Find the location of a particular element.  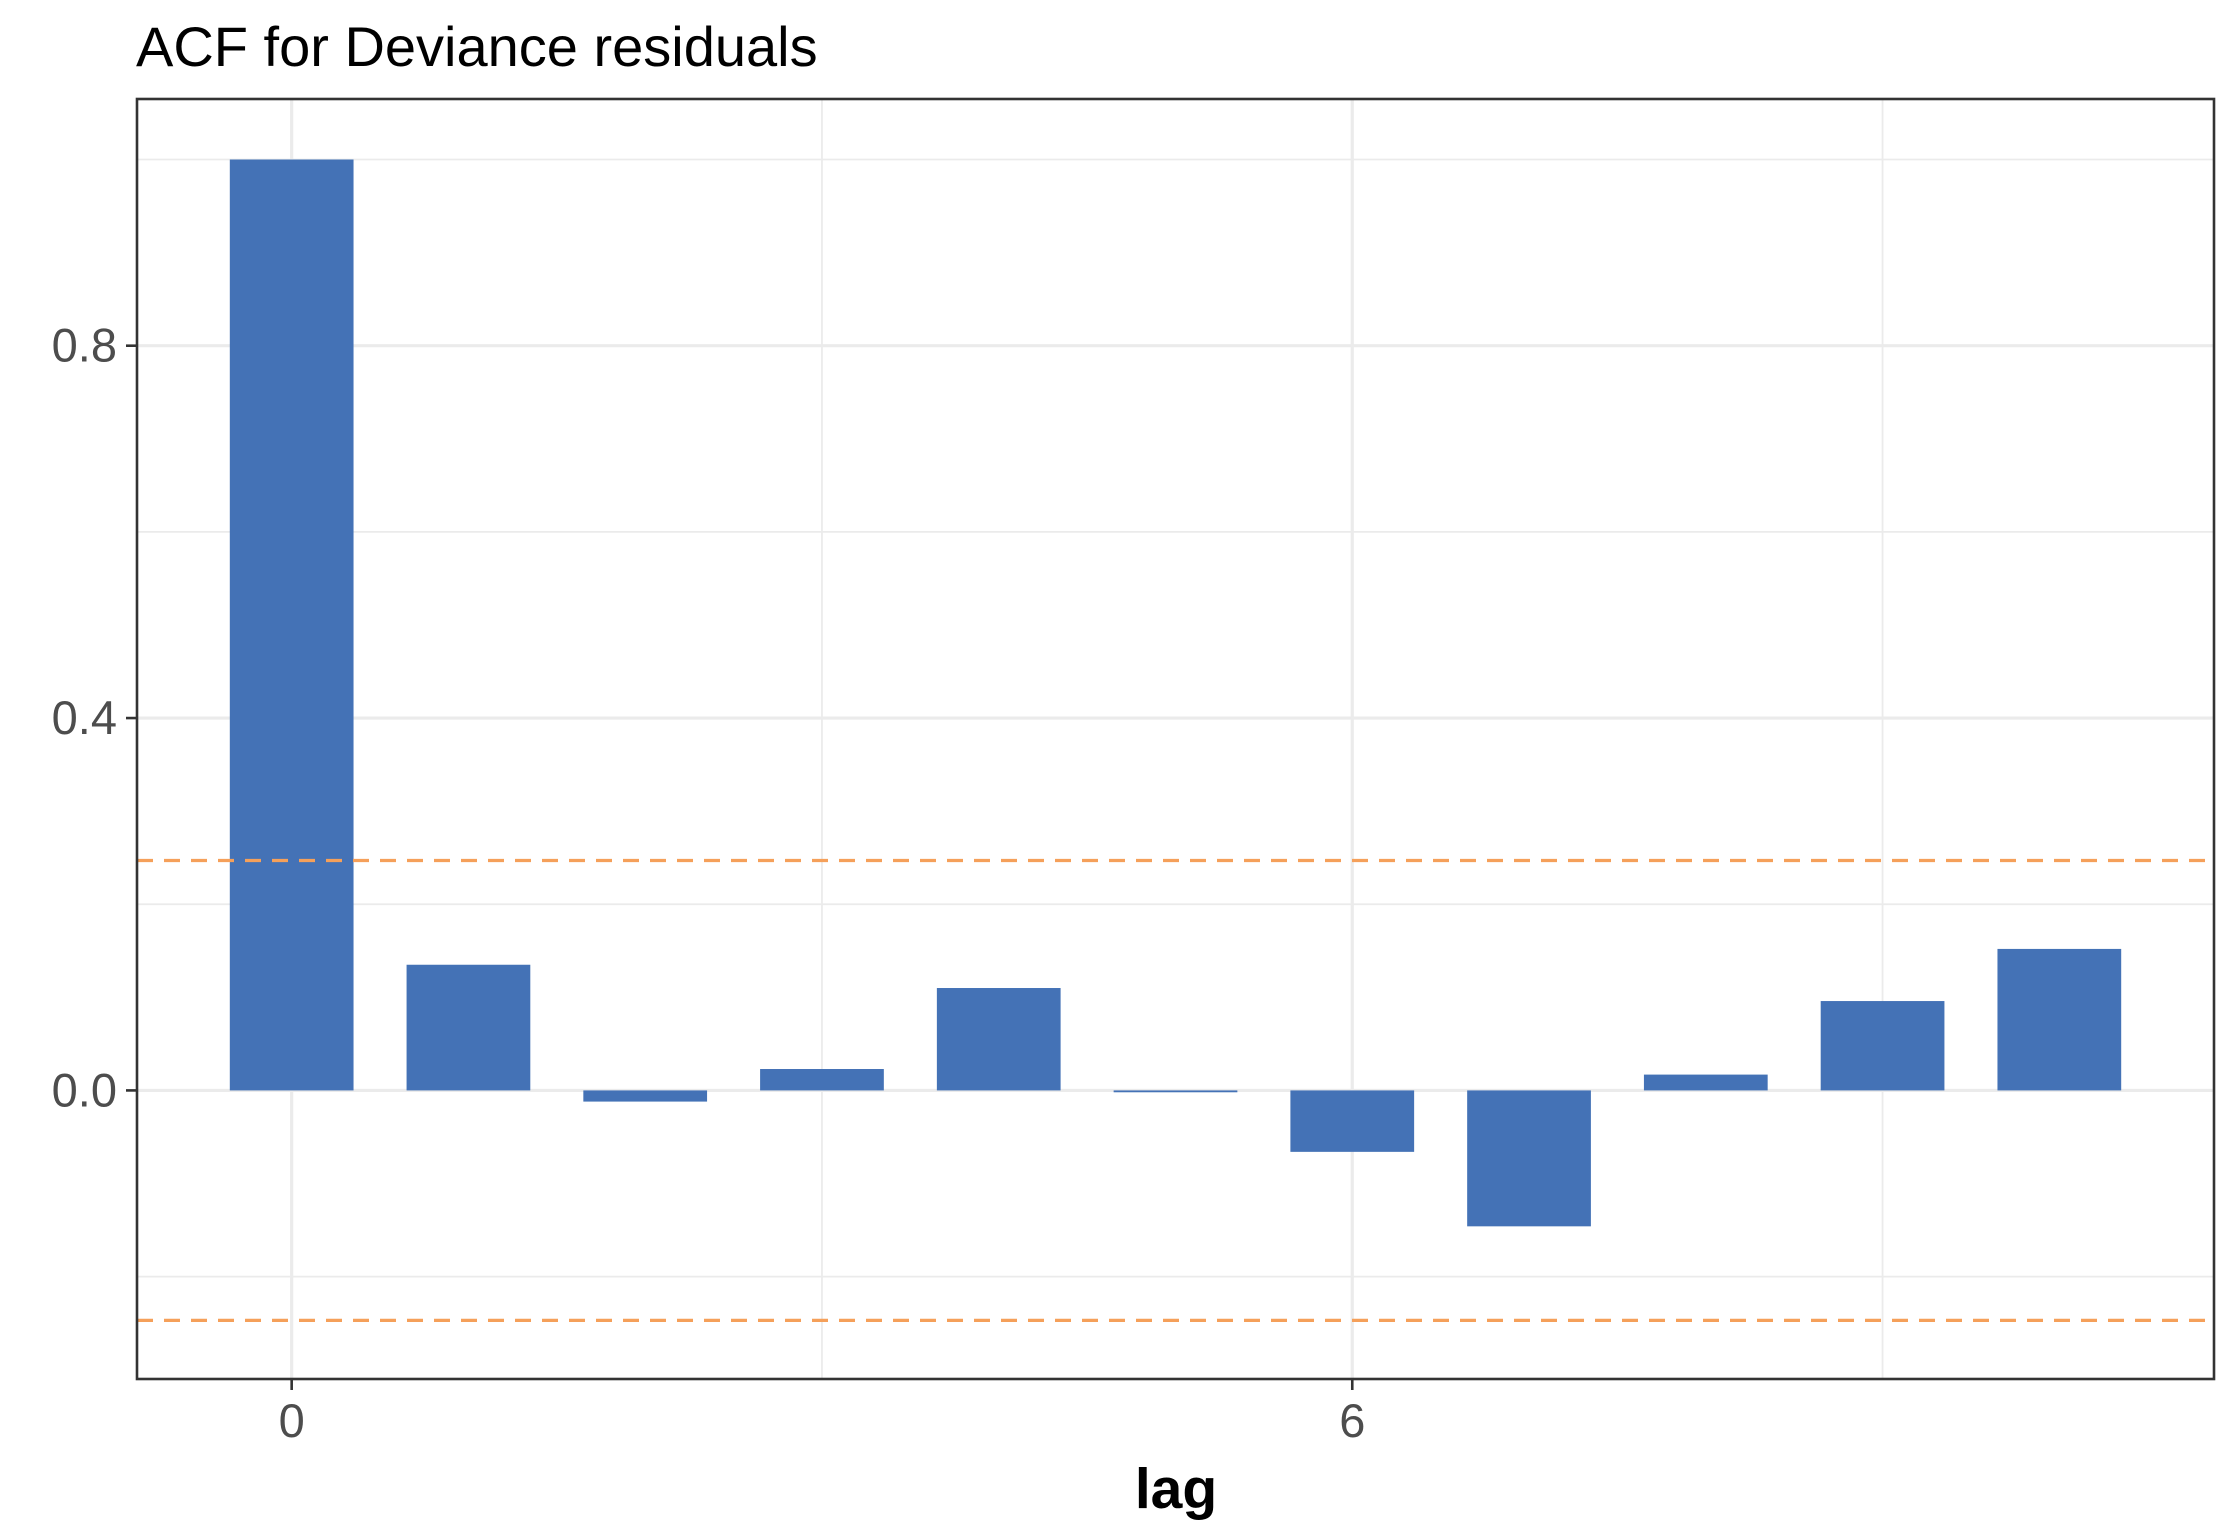

y-axis: 0.0 0.4 0.8 is located at coordinates (94, 717).